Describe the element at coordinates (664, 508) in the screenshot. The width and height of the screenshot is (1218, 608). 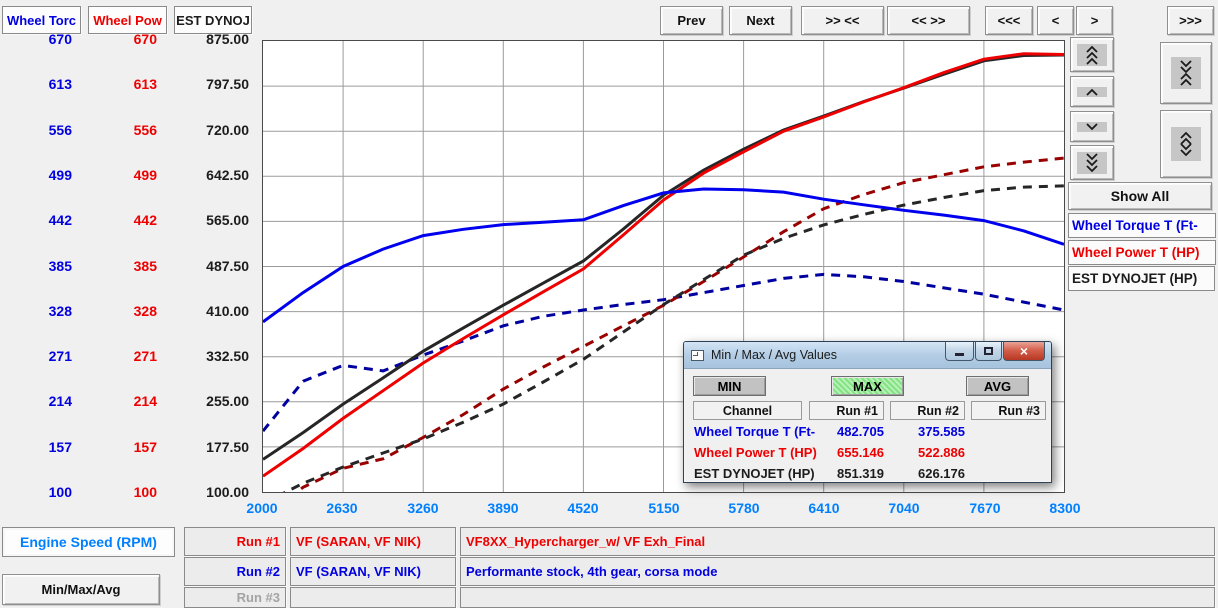
I see `rpm-tick: 5150` at that location.